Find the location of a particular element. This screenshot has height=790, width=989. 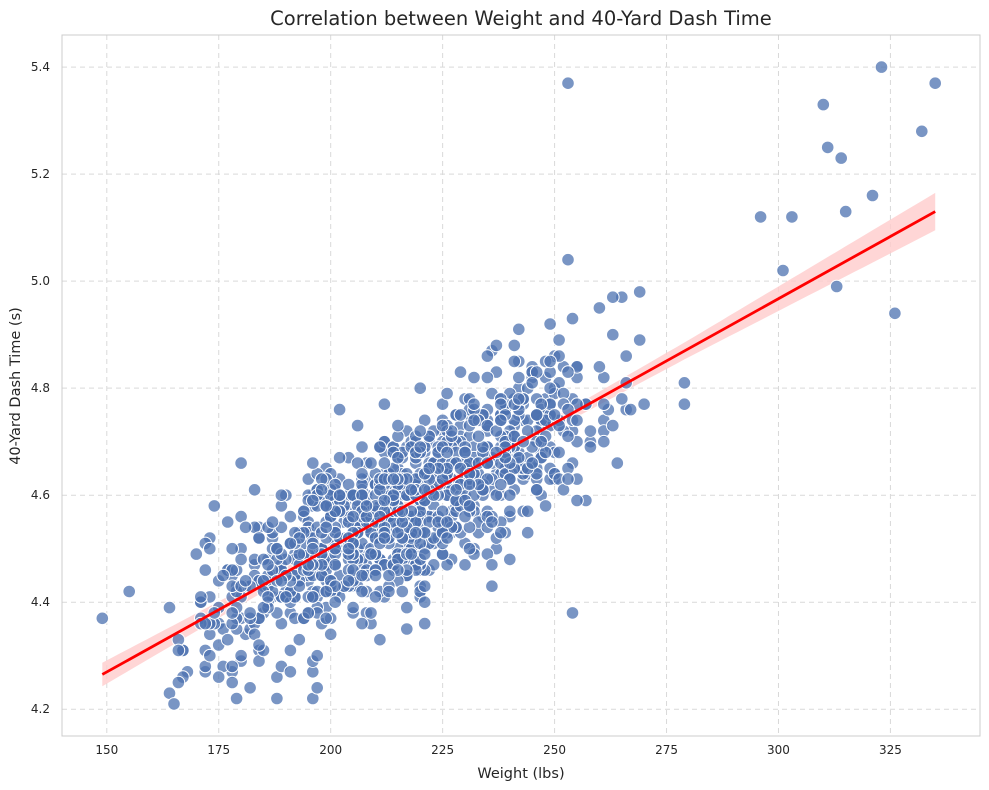

y-tick-label: 5.4 is located at coordinates (40, 67).